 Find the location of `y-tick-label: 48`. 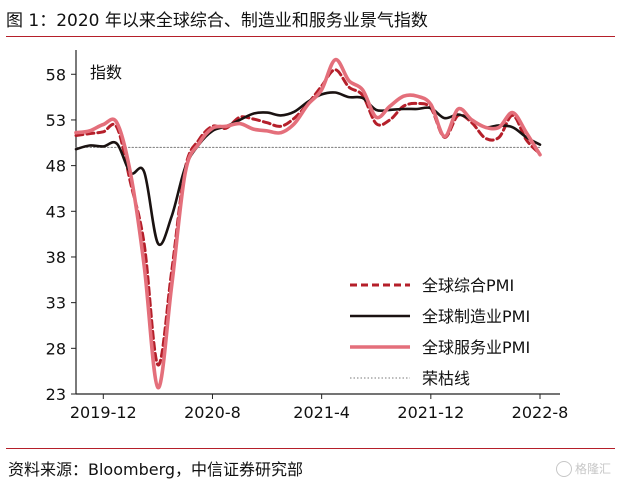

y-tick-label: 48 is located at coordinates (56, 166).